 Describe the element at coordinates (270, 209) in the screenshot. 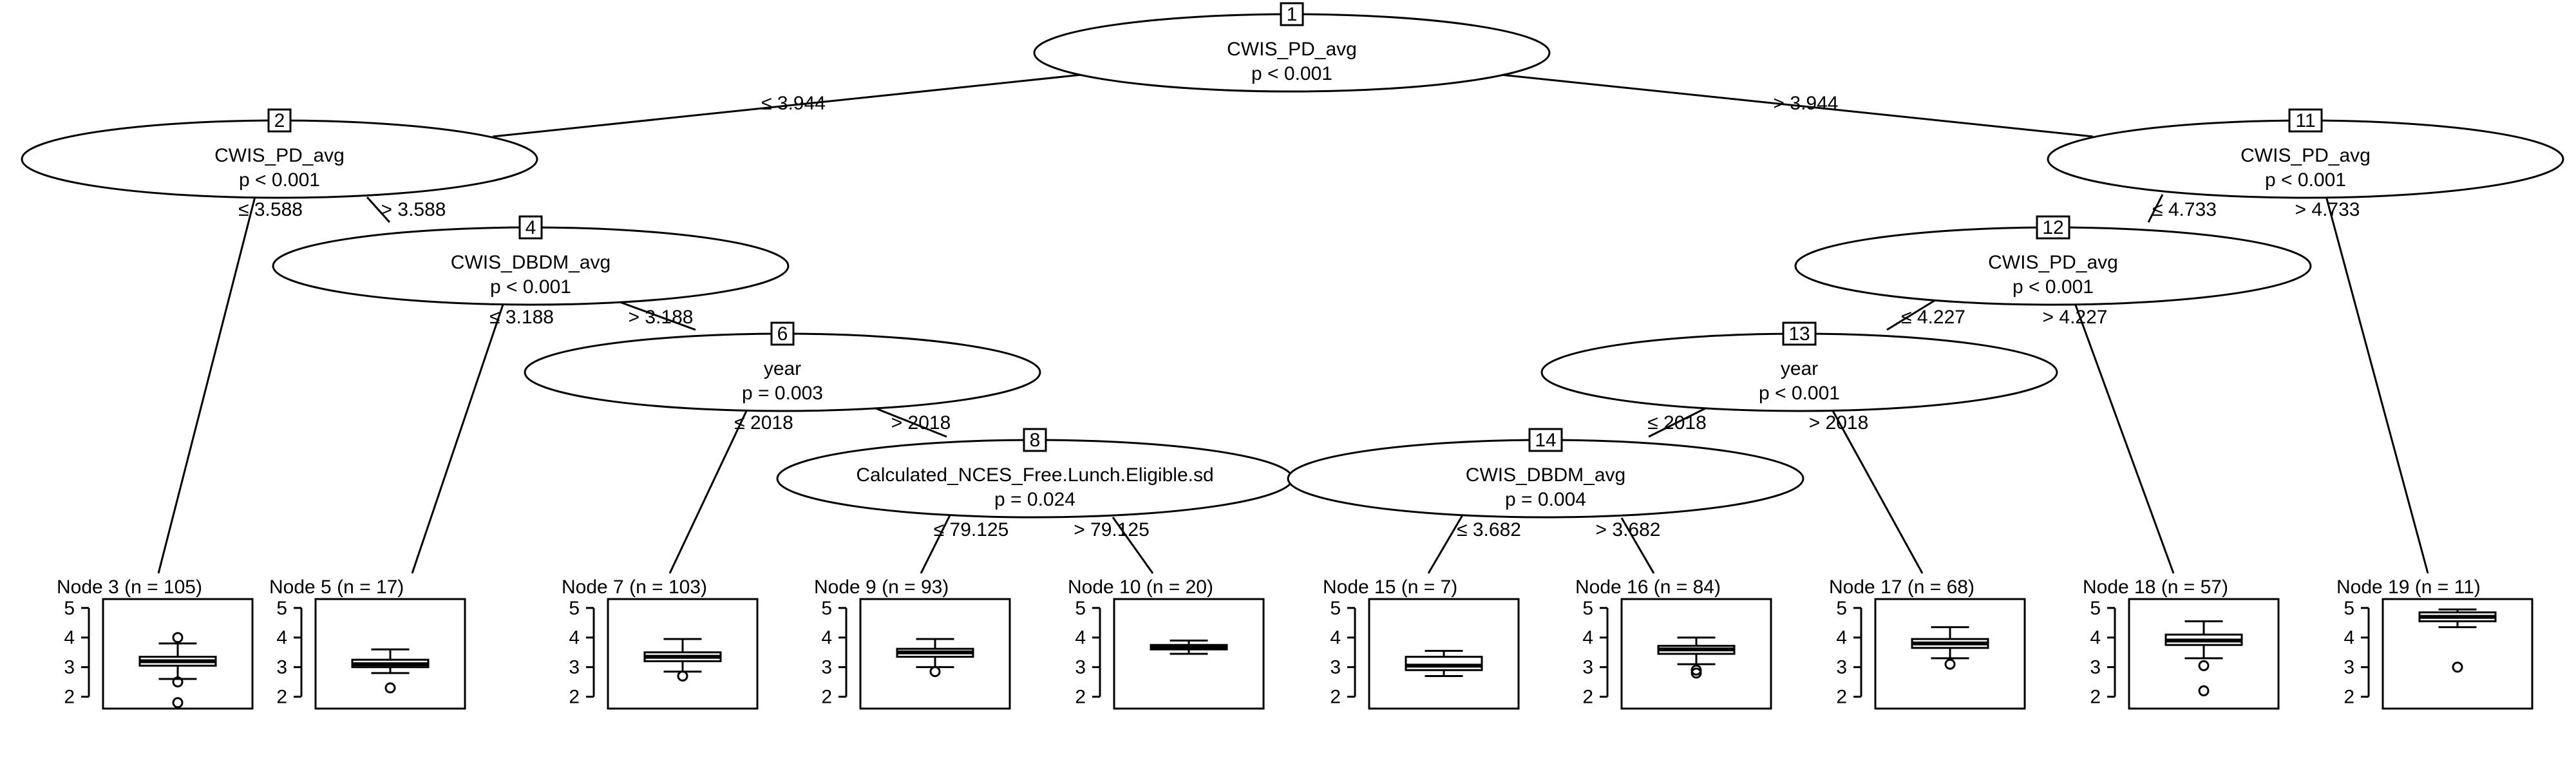

I see `edge-label-2-3: ≤ 3.588` at that location.